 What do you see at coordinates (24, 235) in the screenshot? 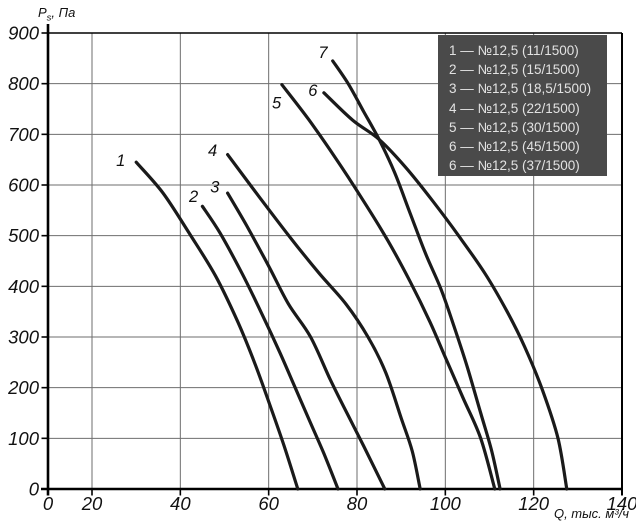
I see `y-tick-label-500: 500` at bounding box center [24, 235].